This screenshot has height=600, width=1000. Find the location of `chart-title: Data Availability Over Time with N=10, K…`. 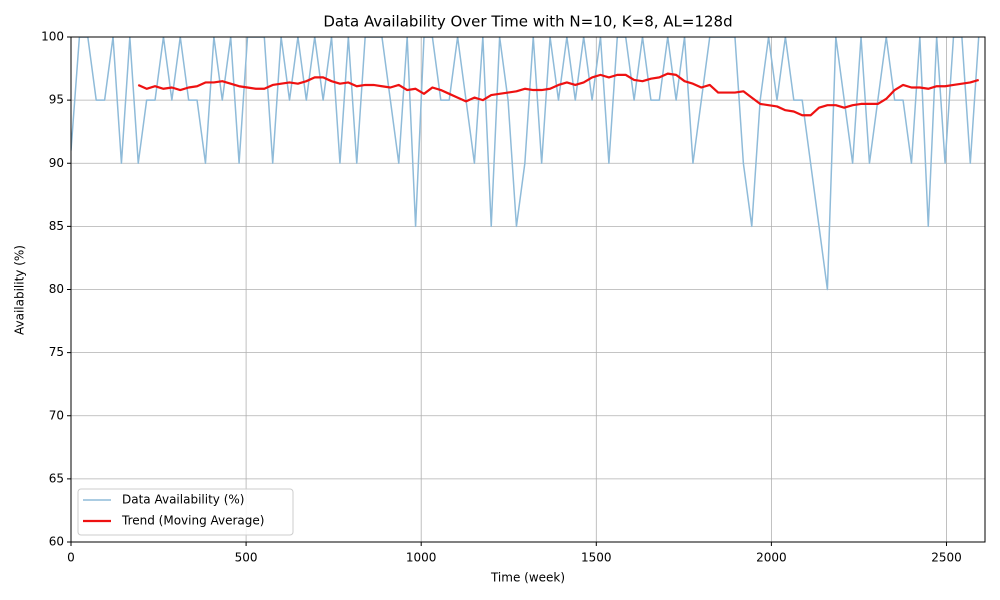

chart-title: Data Availability Over Time with N=10, K… is located at coordinates (527, 22).